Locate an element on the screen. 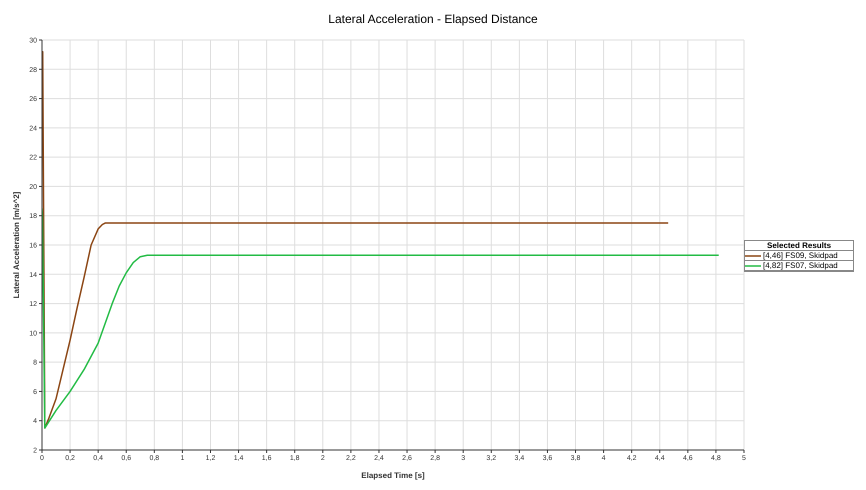 This screenshot has width=866, height=490. legend-label: [4,46] FS09, Skidpad is located at coordinates (800, 255).